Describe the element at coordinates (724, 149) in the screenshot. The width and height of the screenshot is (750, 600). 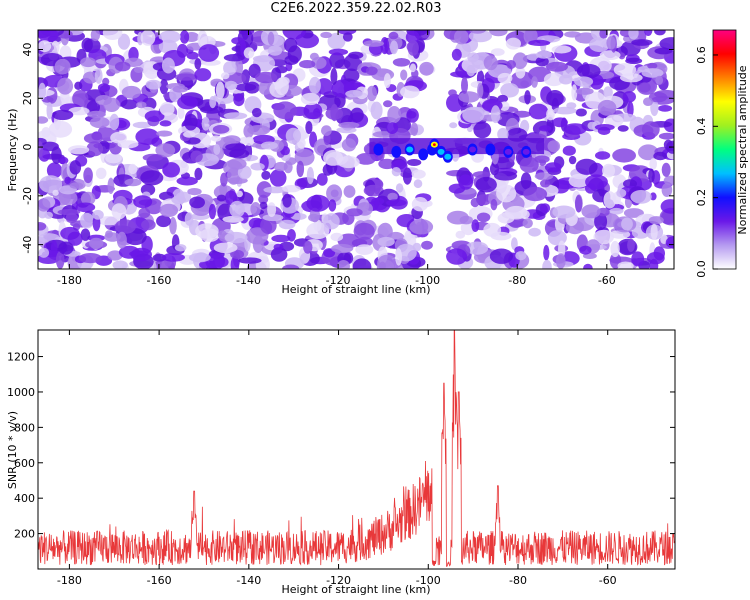
I see `colorbar` at that location.